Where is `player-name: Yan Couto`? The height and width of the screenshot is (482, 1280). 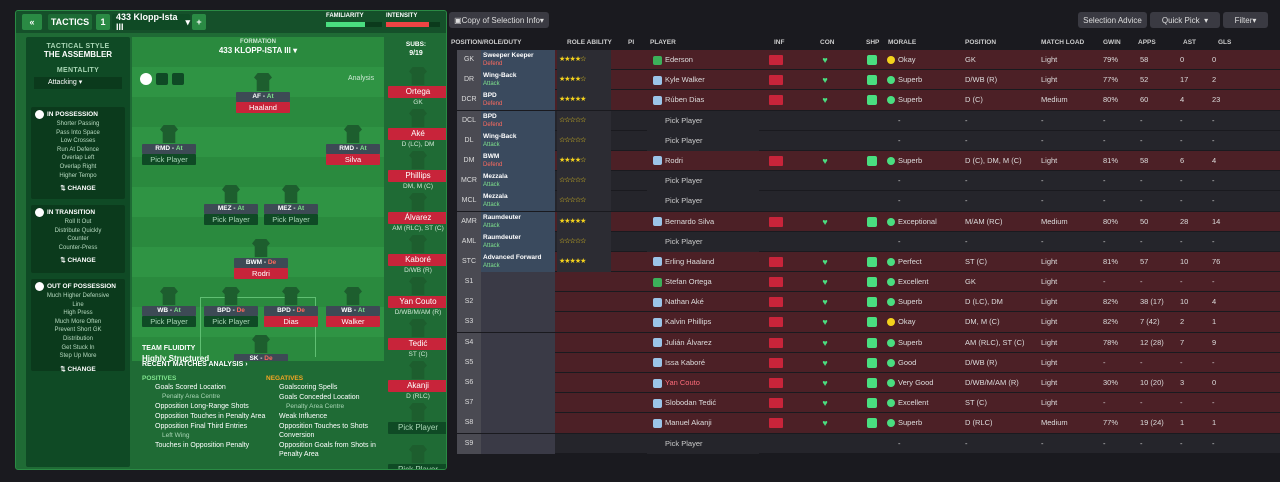 player-name: Yan Couto is located at coordinates (682, 382).